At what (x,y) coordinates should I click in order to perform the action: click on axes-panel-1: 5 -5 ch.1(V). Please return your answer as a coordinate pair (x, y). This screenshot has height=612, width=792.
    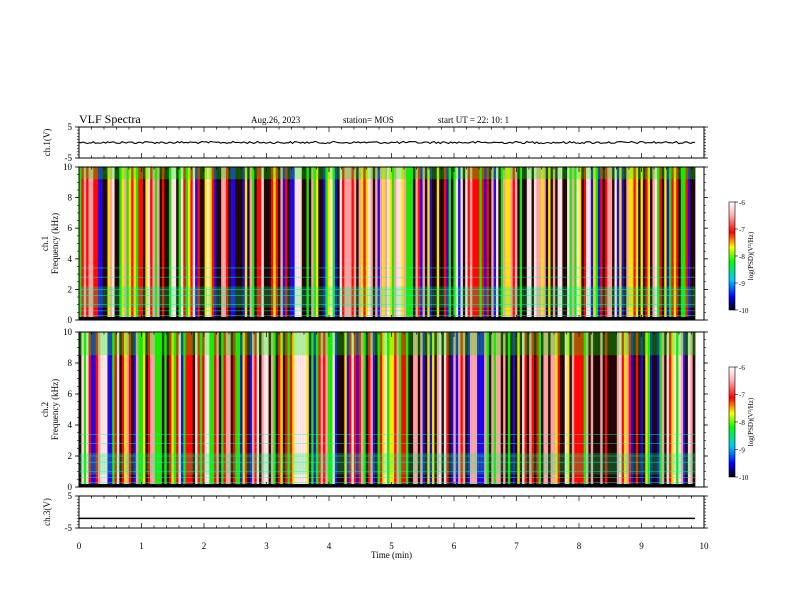
    Looking at the image, I should click on (375, 142).